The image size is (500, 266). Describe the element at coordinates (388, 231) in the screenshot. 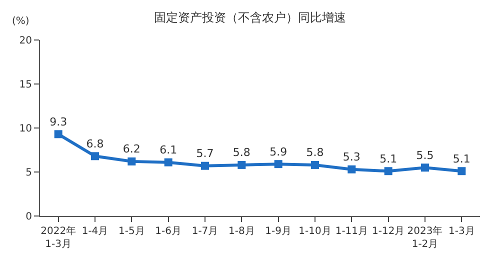

I see `x-tick-label: 1-12月` at that location.